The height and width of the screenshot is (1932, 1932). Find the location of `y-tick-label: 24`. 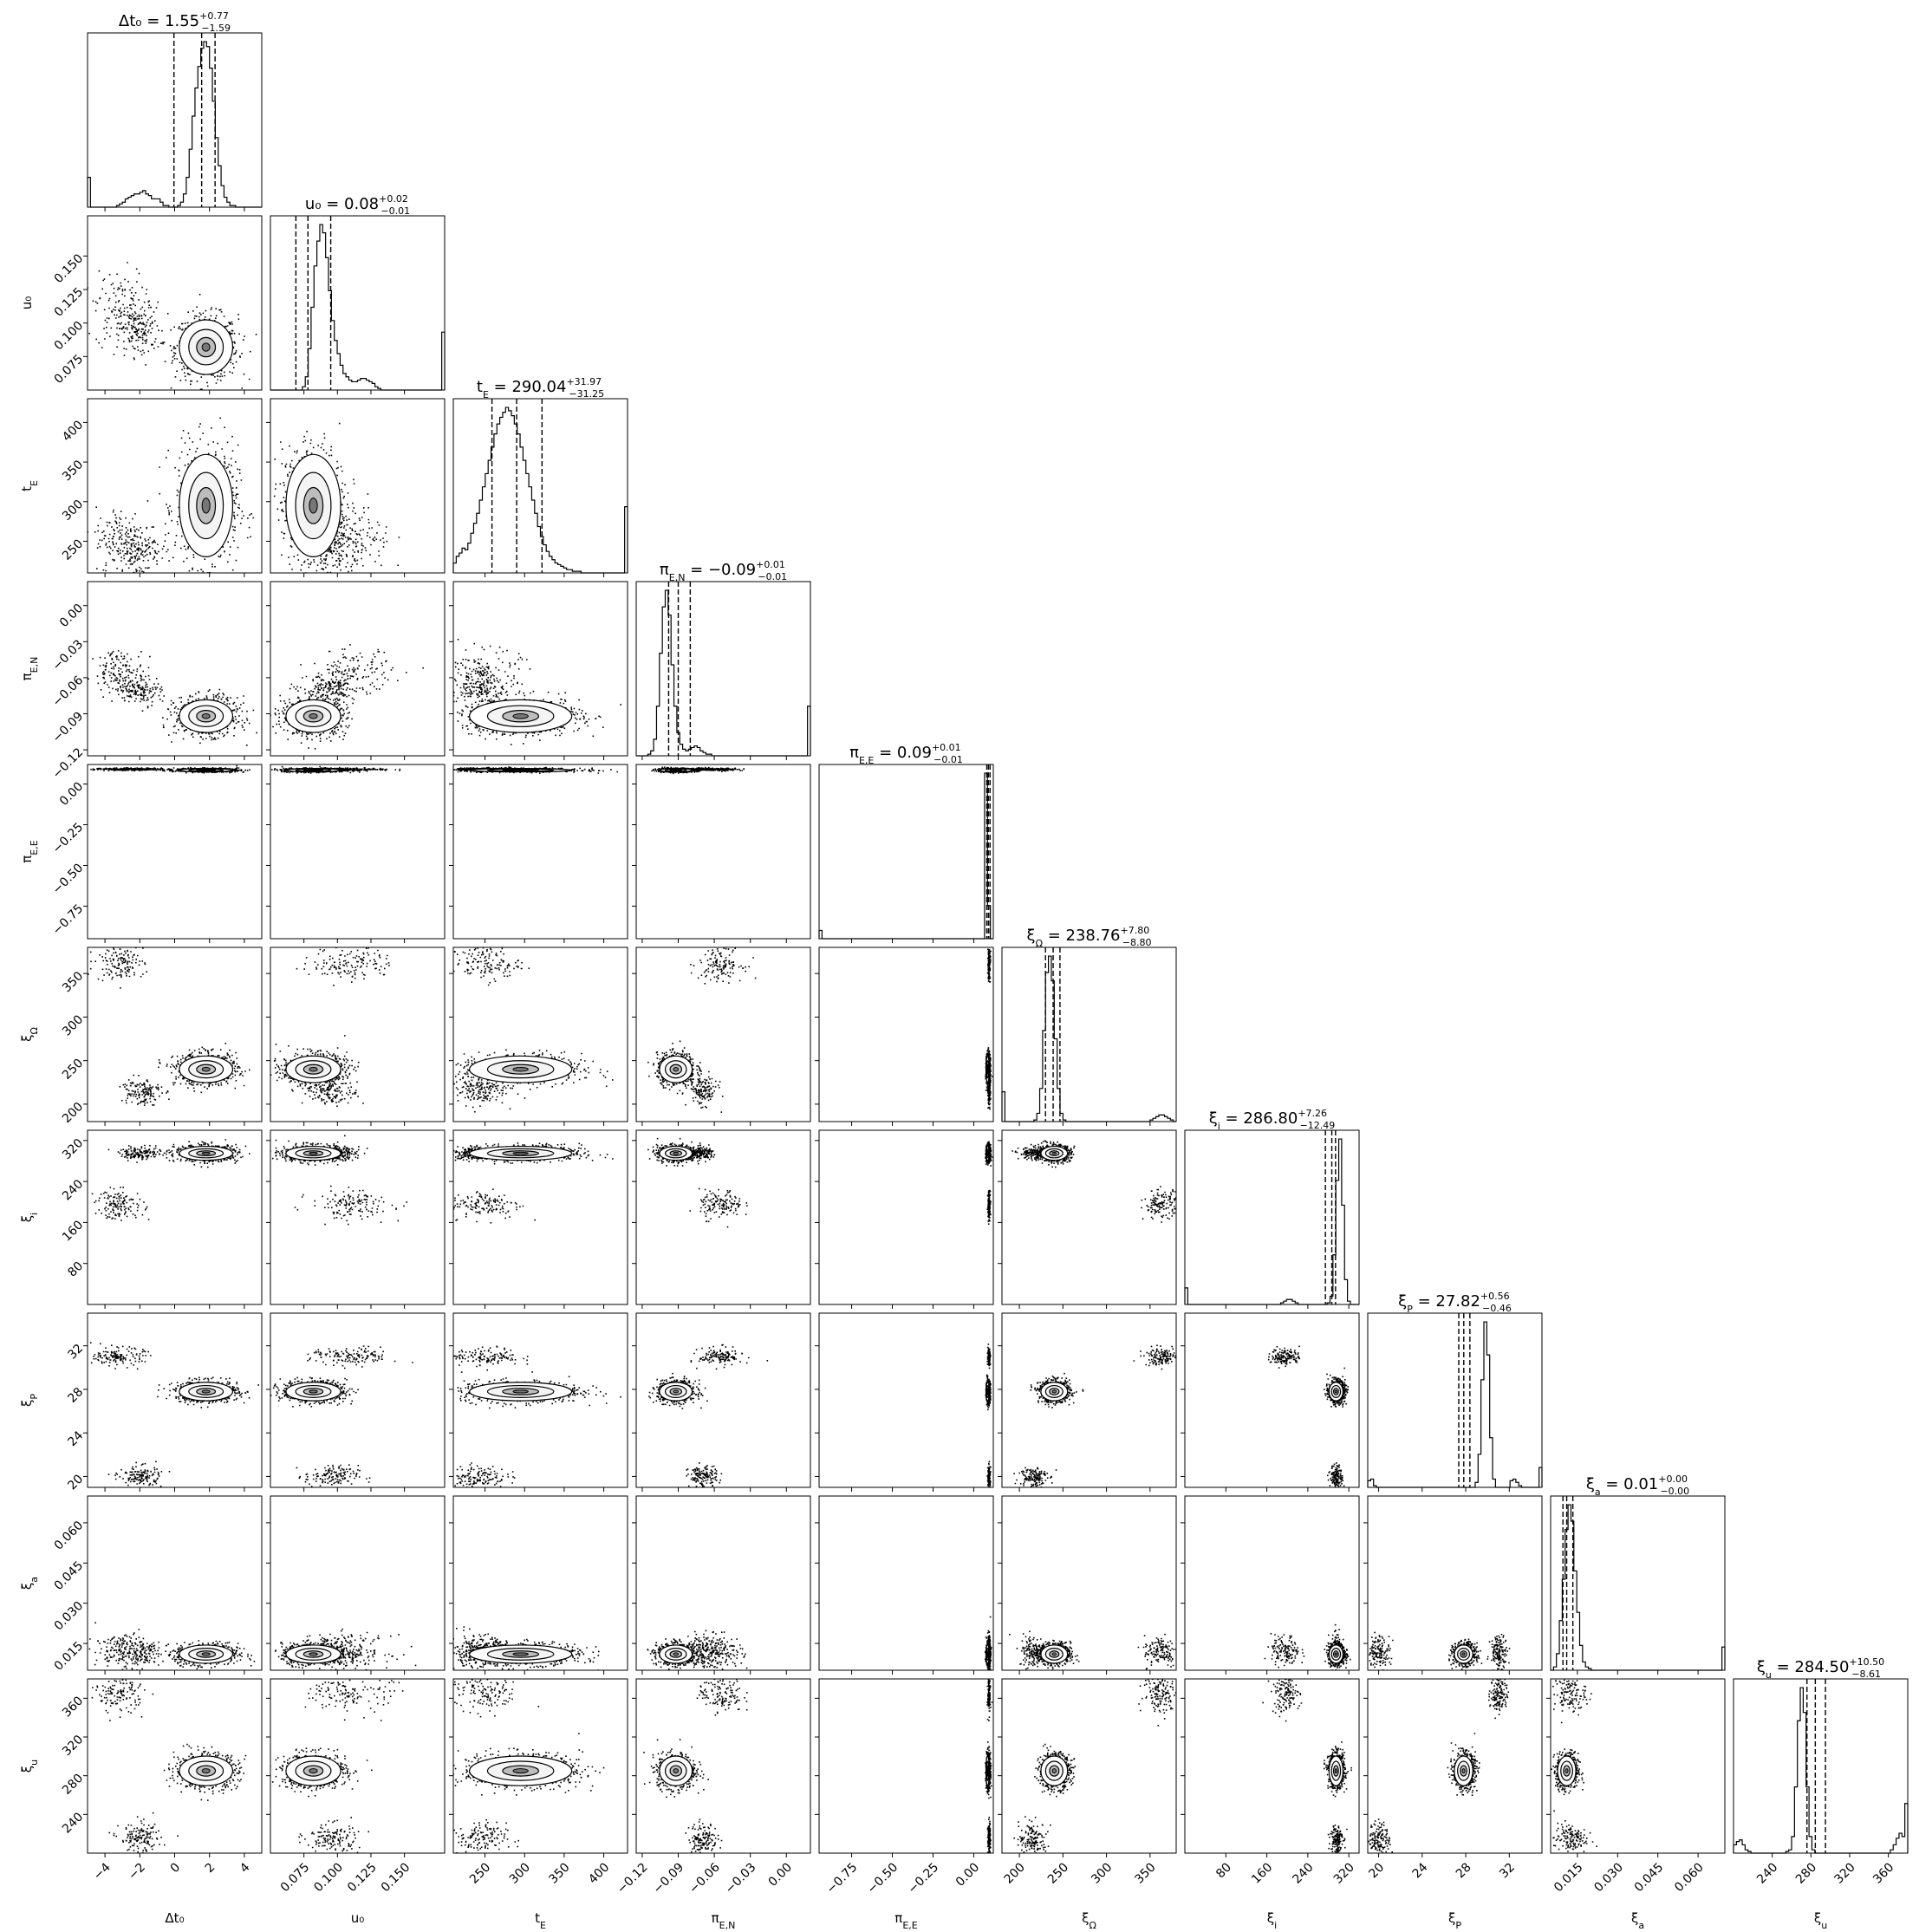

y-tick-label: 24 is located at coordinates (75, 1438).